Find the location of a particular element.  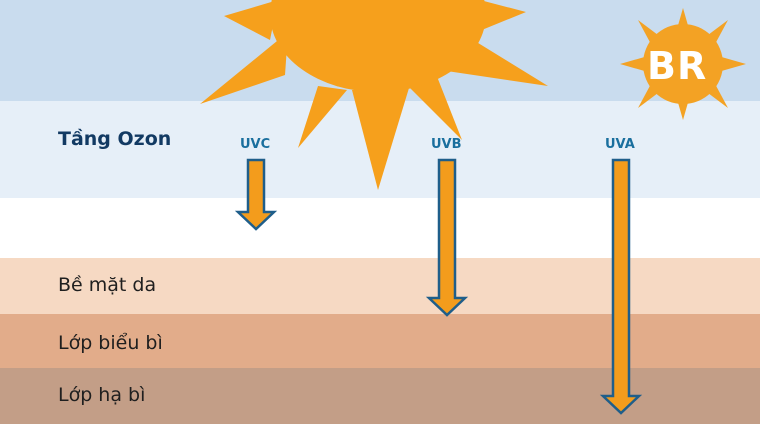

dermis-label: Lớp hạ bì is located at coordinates (102, 395).